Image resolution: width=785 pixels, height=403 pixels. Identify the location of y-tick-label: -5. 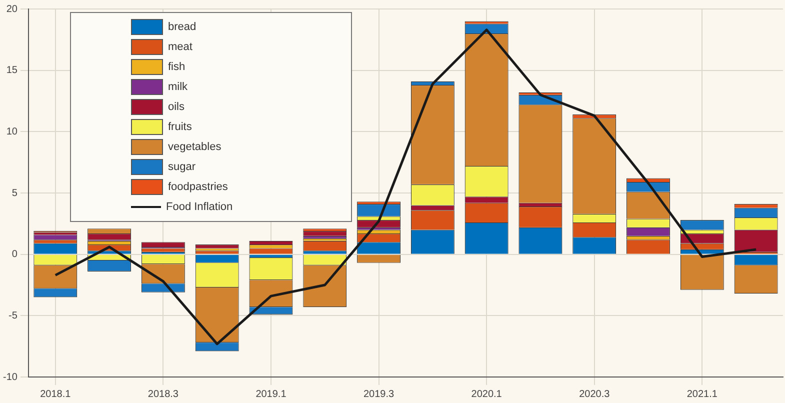
(13, 316).